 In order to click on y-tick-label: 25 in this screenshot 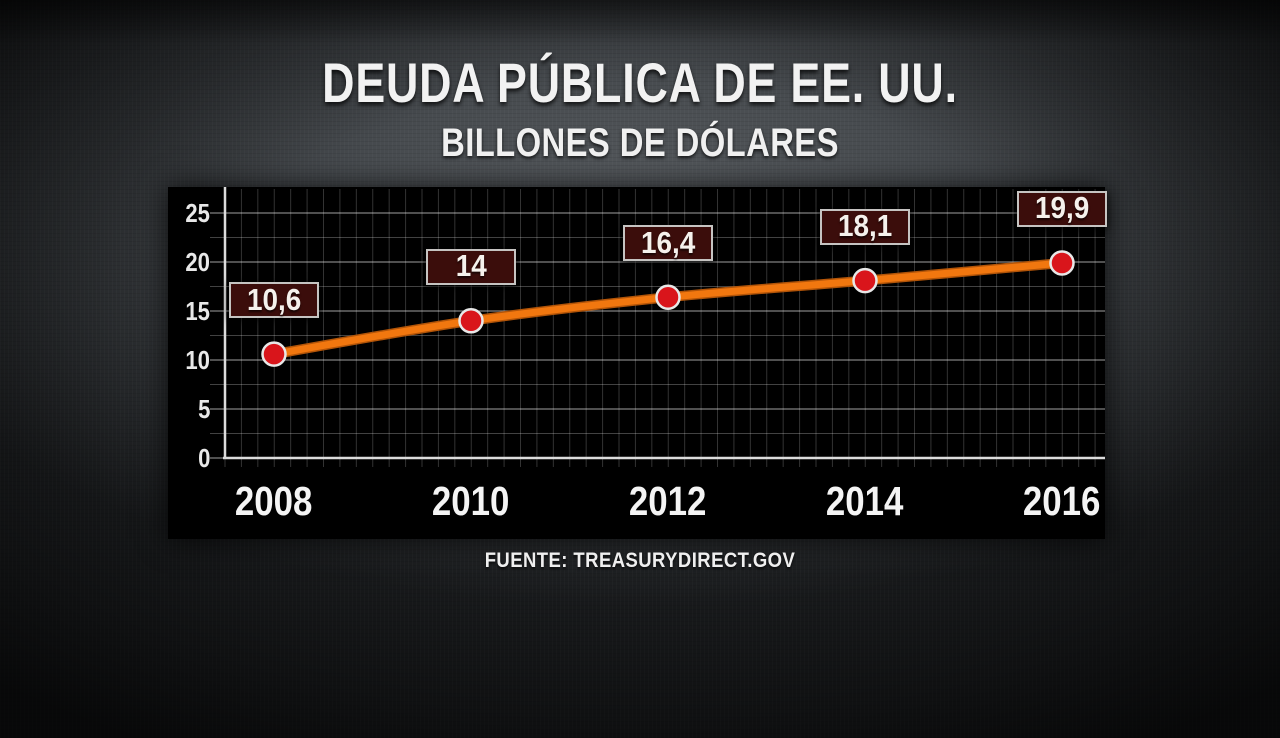, I will do `click(180, 213)`.